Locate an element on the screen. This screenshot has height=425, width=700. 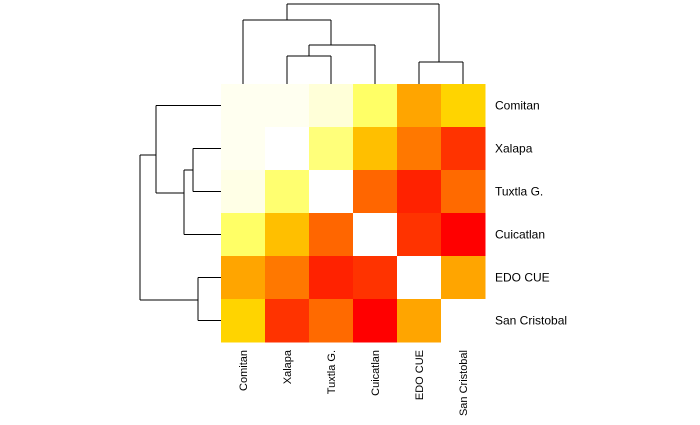
heatmap-cell-r2-c5 is located at coordinates (463, 192).